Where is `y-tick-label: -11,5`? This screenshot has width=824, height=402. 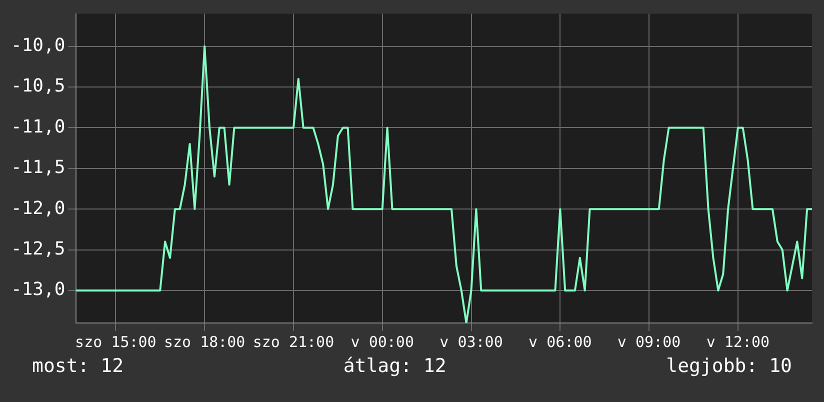
y-tick-label: -11,5 is located at coordinates (38, 167).